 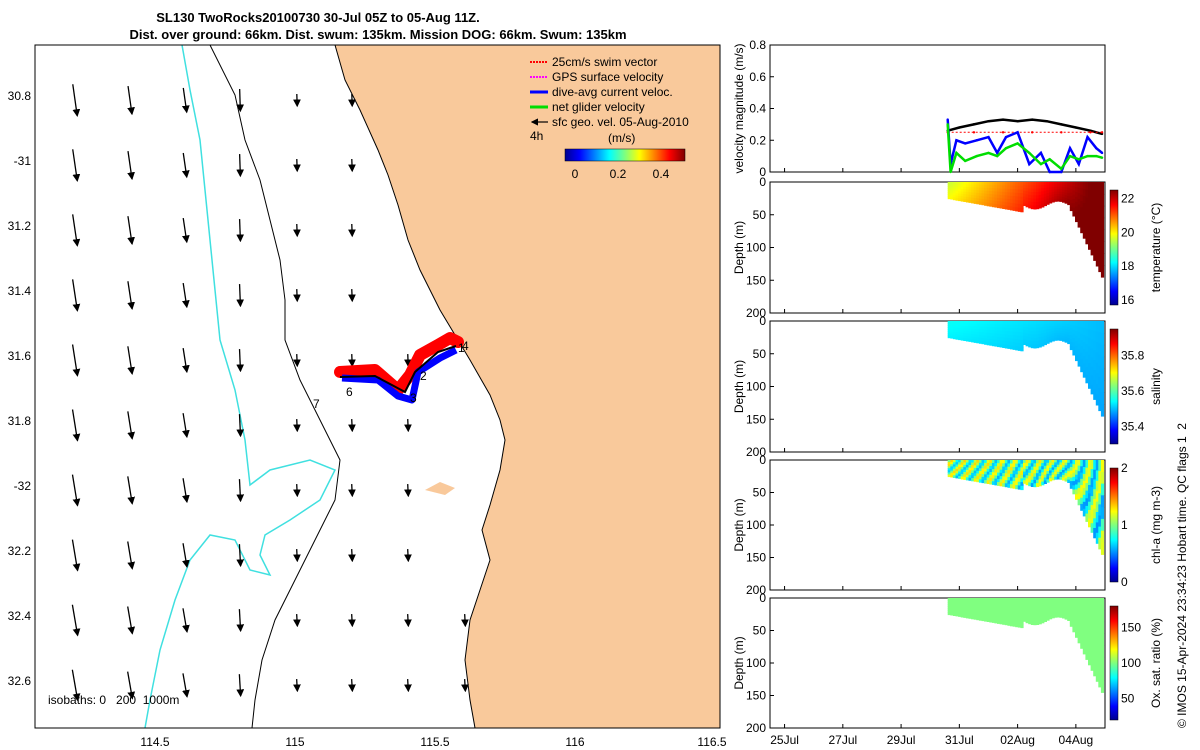 I want to click on map-y-tick: 31.2, so click(x=20, y=226).